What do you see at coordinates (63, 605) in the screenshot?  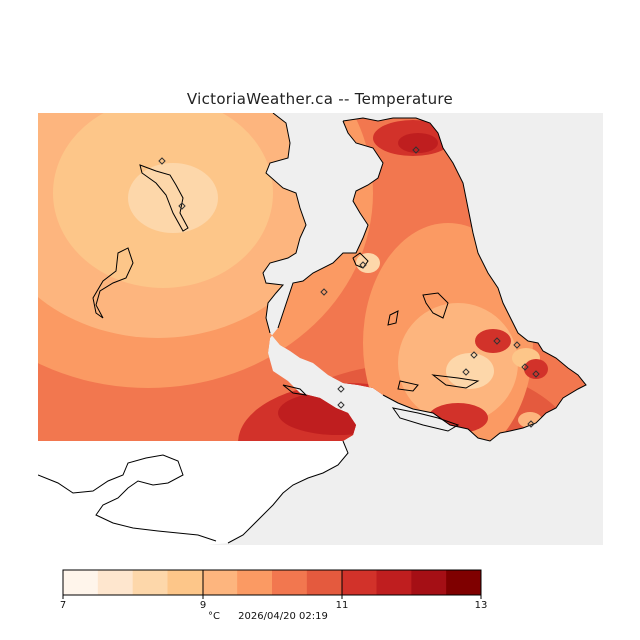 I see `legend-tick-label: 7` at bounding box center [63, 605].